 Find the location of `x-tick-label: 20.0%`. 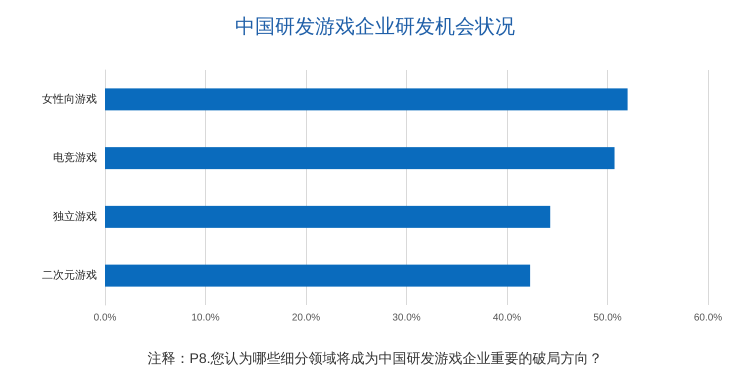

x-tick-label: 20.0% is located at coordinates (306, 318).